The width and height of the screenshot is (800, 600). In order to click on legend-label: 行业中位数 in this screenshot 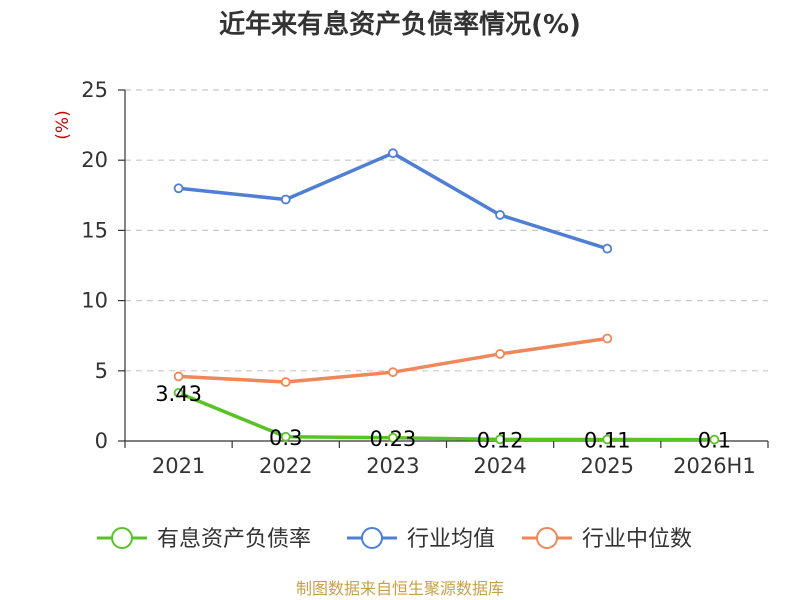, I will do `click(637, 539)`.